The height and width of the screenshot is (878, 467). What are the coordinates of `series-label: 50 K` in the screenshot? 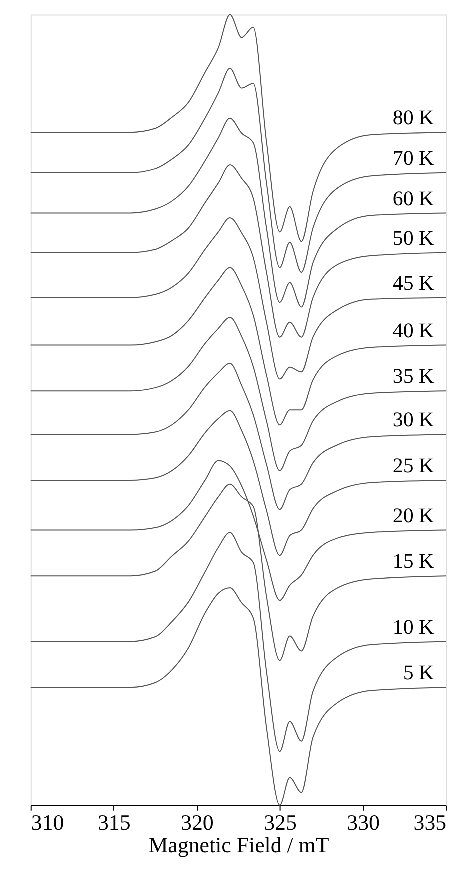 It's located at (413, 238).